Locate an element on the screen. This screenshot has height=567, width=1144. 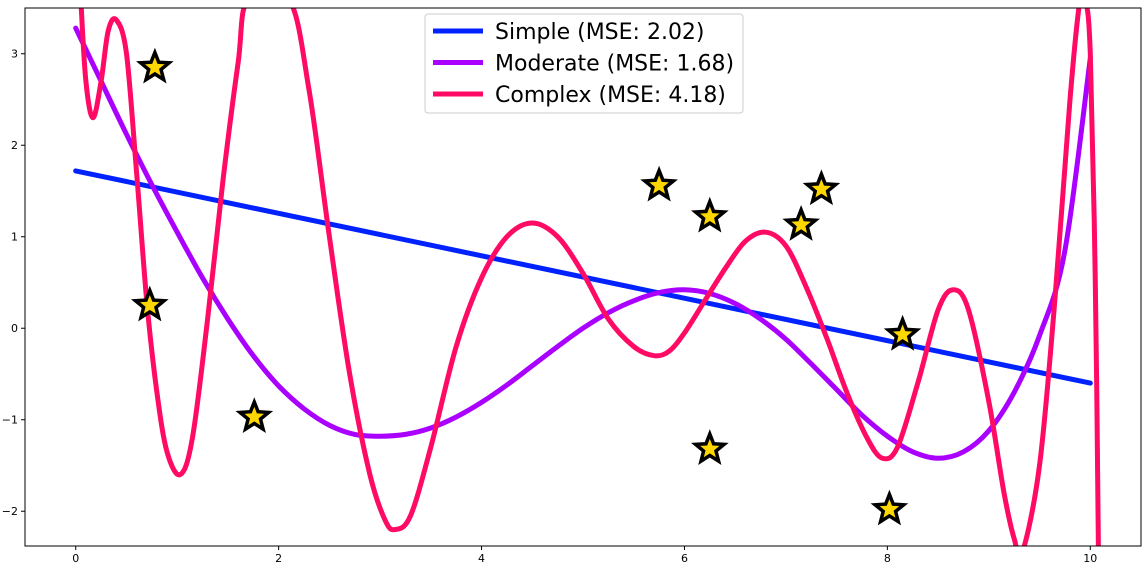
x-tick-label: 8 is located at coordinates (887, 558).